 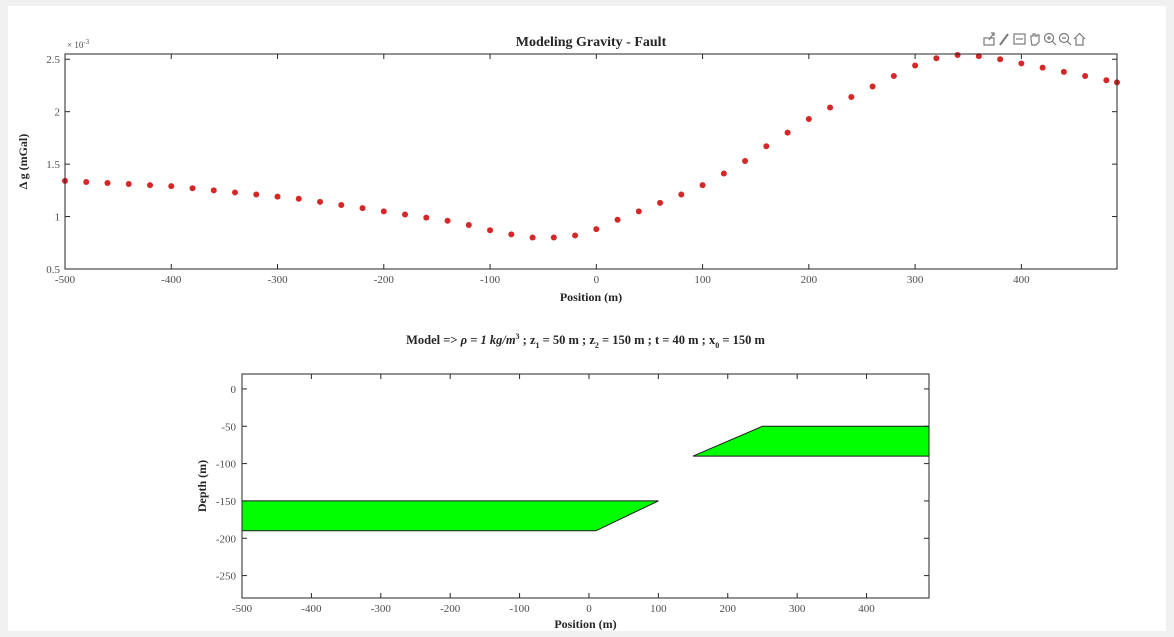 I want to click on y-tick-label: -100, so click(x=226, y=465).